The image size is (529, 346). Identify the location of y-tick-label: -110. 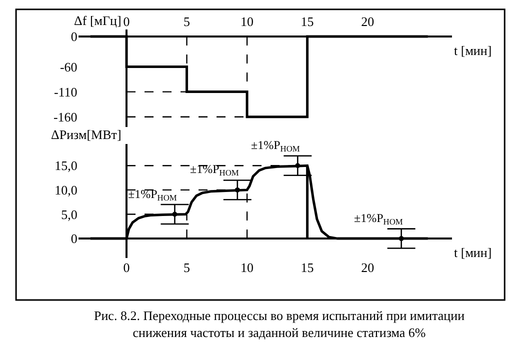
(66, 92).